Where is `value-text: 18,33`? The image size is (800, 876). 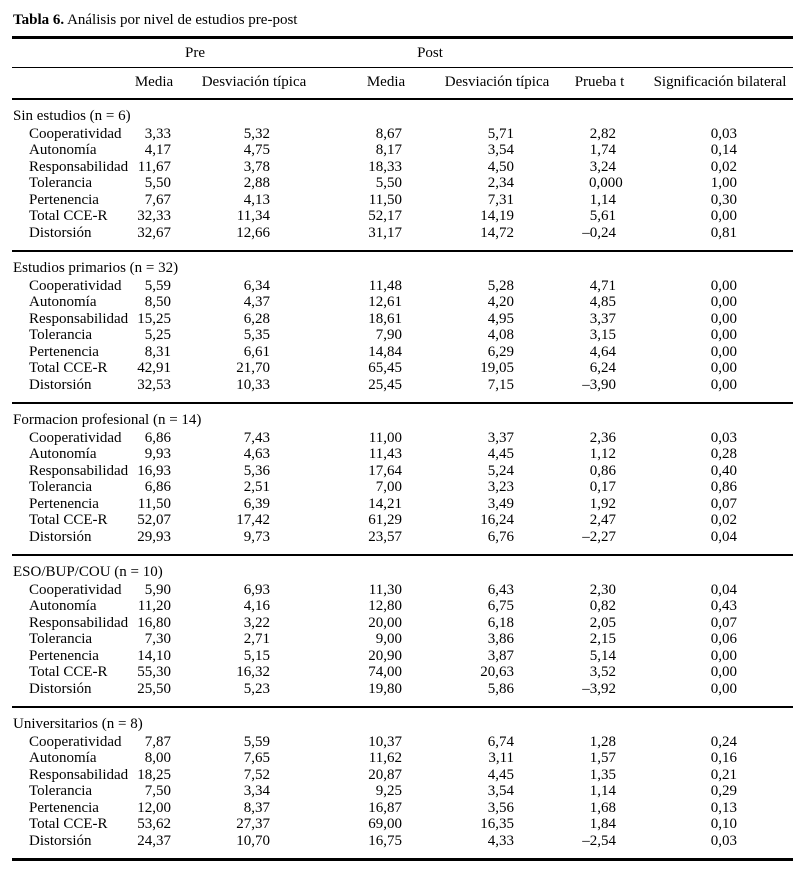
value-text: 18,33 is located at coordinates (385, 166).